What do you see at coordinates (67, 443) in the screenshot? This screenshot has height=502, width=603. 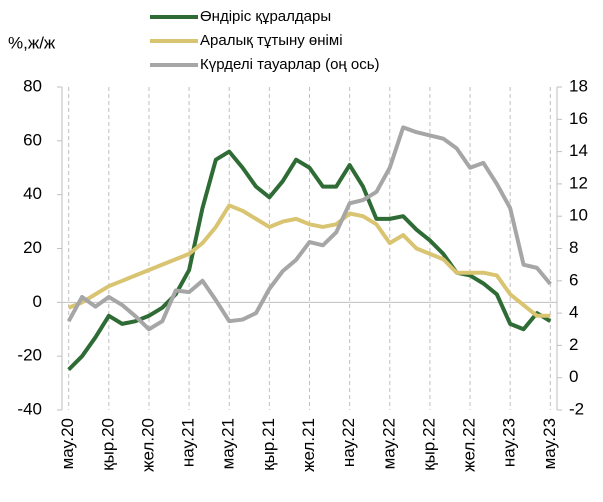 I see `x-tick-label: мау.20` at bounding box center [67, 443].